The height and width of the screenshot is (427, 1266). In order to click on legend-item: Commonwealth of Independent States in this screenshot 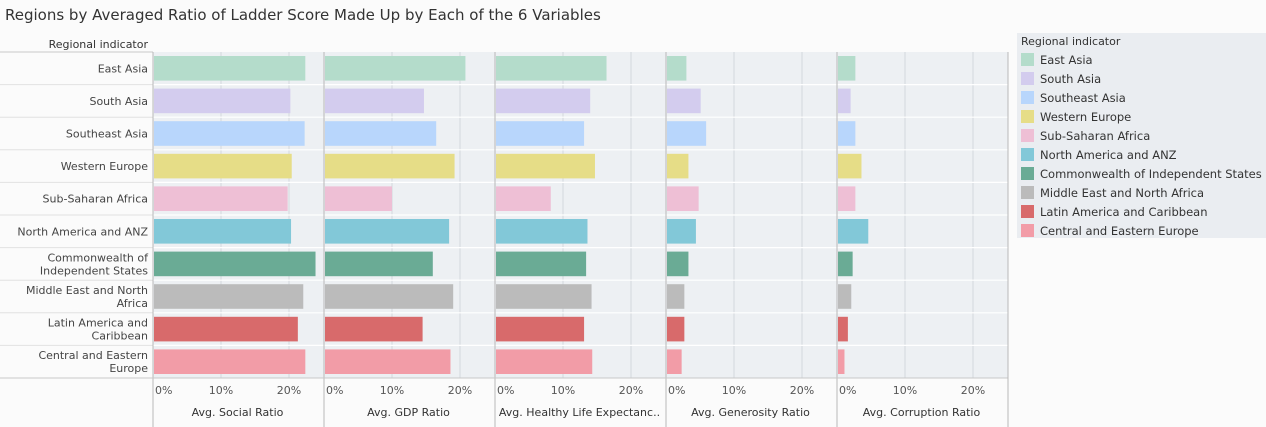, I will do `click(1143, 173)`.